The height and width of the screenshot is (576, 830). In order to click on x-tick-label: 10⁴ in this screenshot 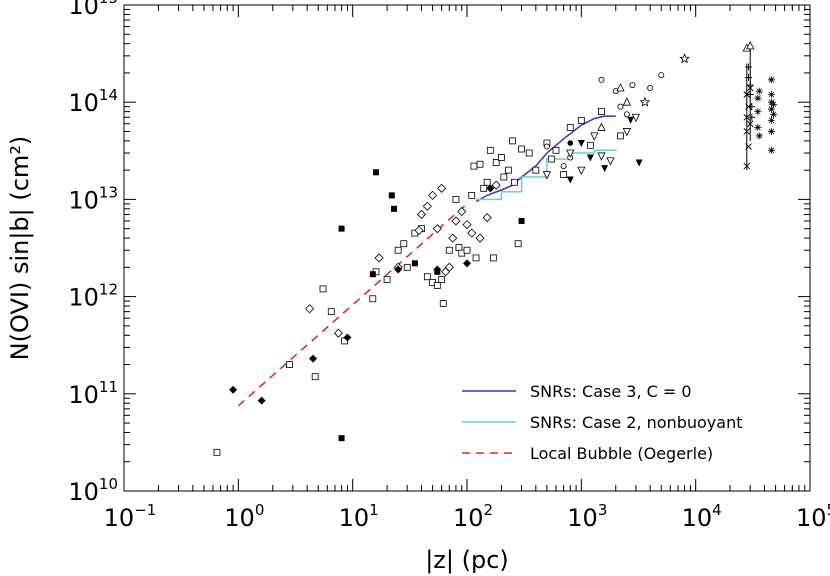, I will do `click(702, 516)`.